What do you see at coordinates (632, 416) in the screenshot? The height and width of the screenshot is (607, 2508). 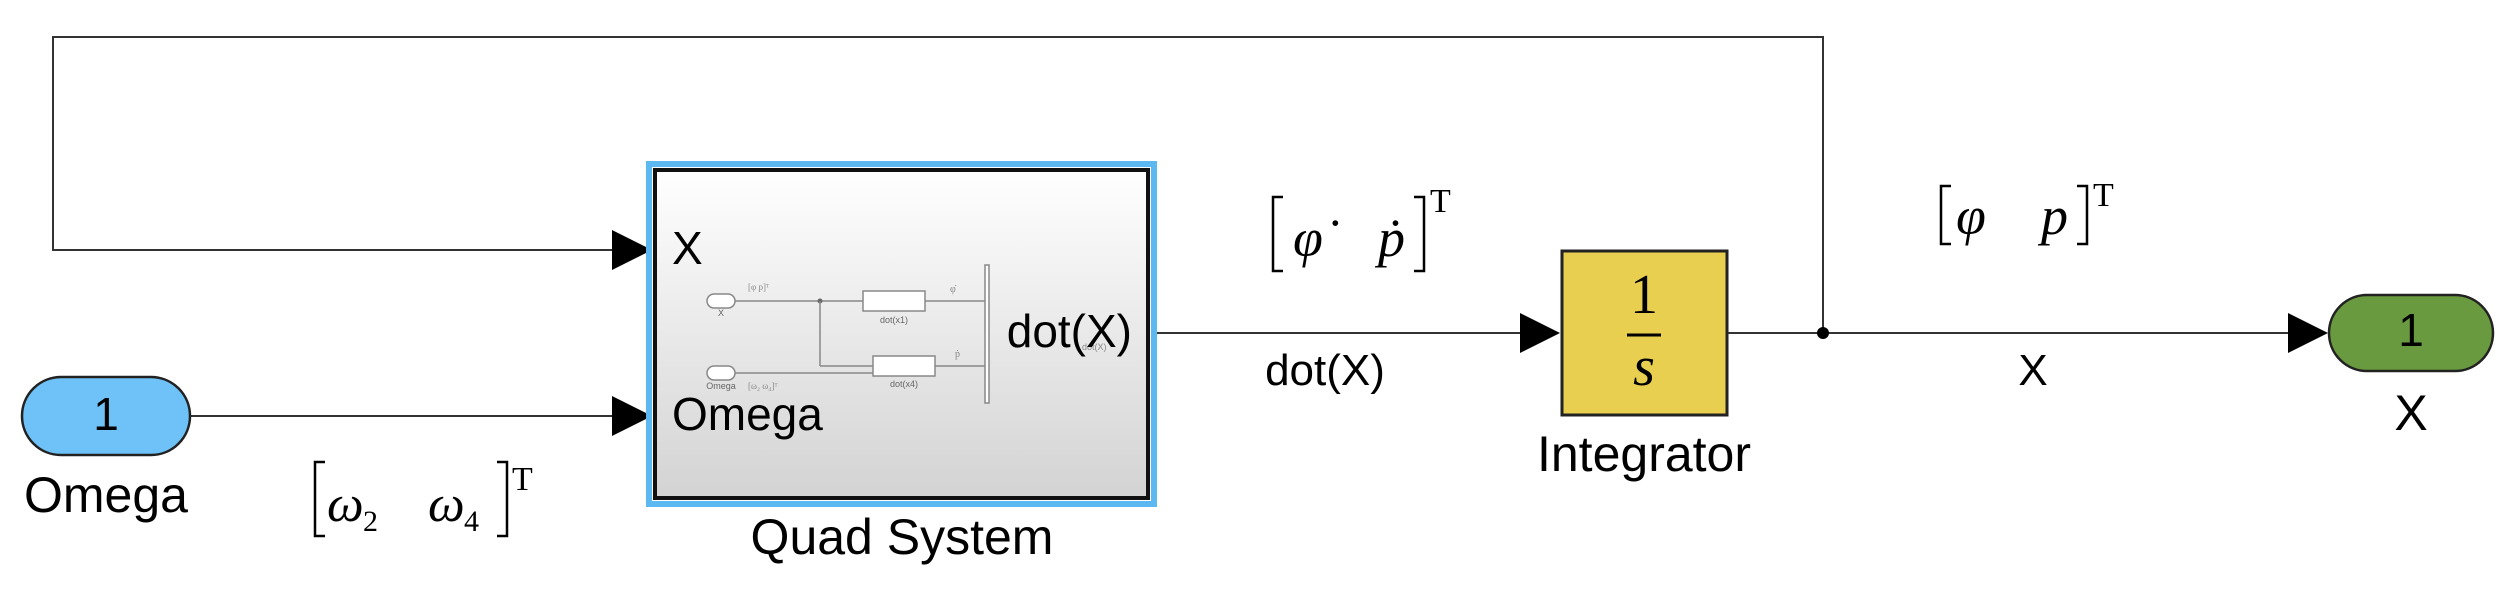 I see `omega-input-arrow` at bounding box center [632, 416].